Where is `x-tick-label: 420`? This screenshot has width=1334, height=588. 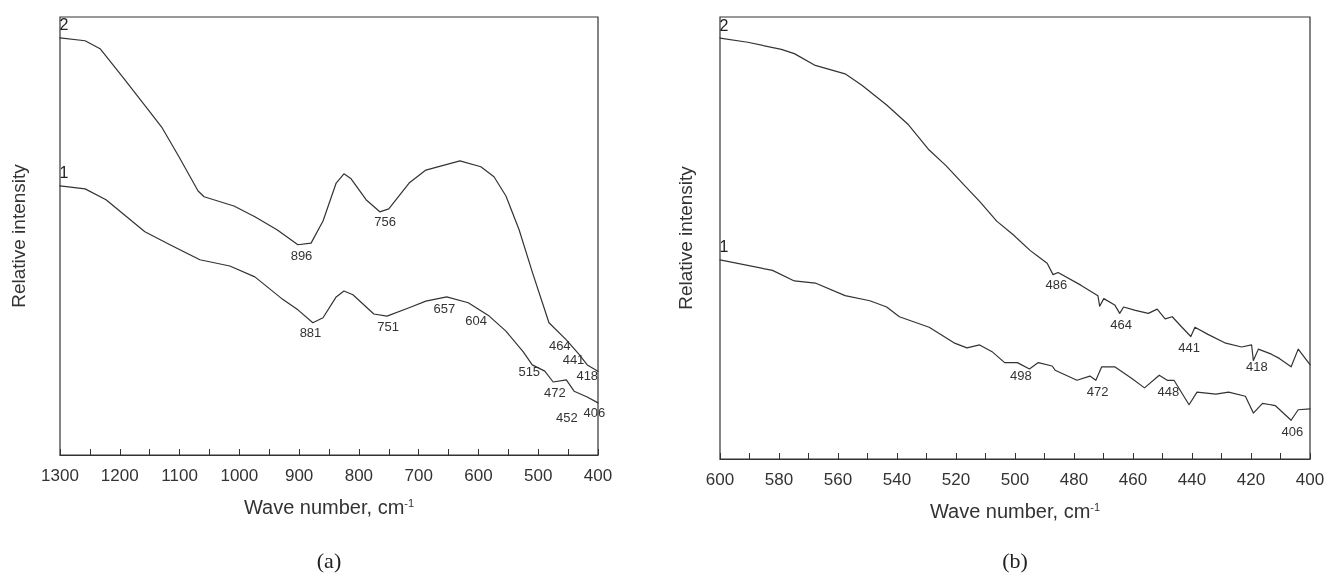
x-tick-label: 420 is located at coordinates (1251, 479).